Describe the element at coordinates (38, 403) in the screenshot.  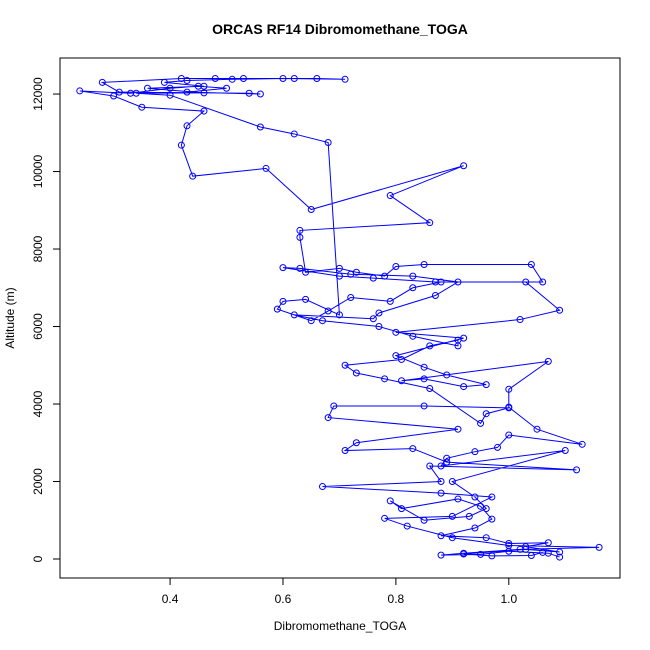
I see `y-tick-label: 4000` at that location.